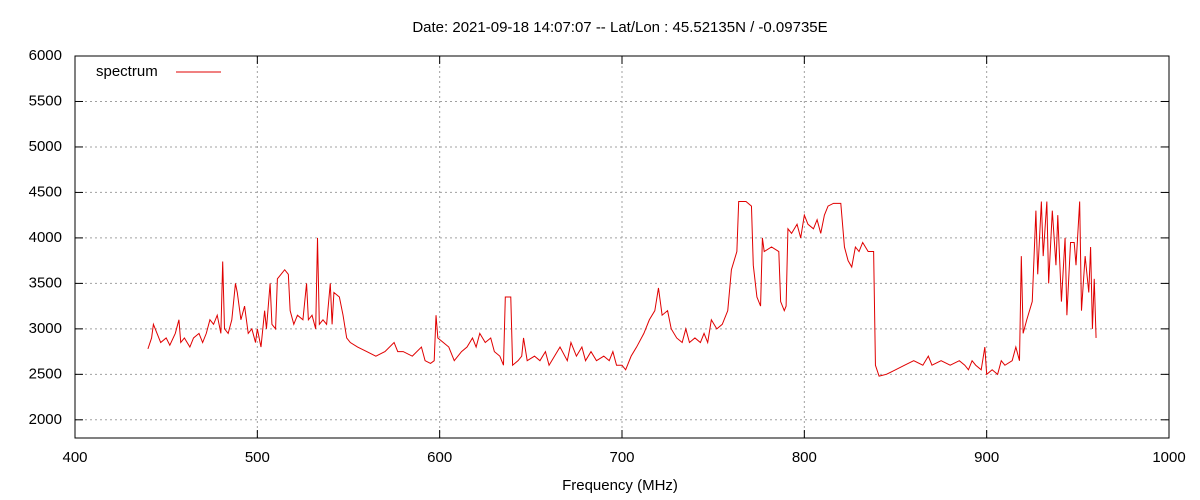  What do you see at coordinates (257, 457) in the screenshot?
I see `x-tick-label: 500` at bounding box center [257, 457].